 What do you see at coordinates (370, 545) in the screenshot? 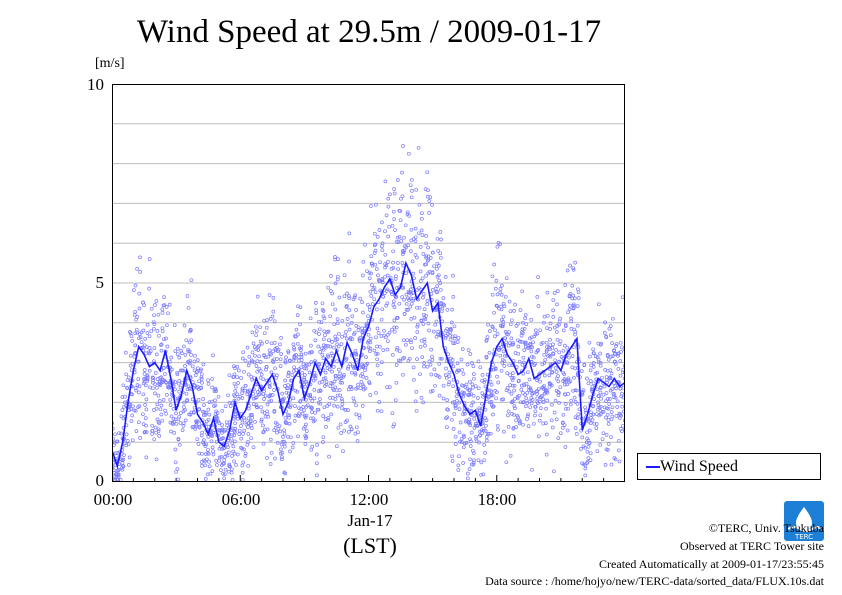
I see `x-axis-label: (LST)` at bounding box center [370, 545].